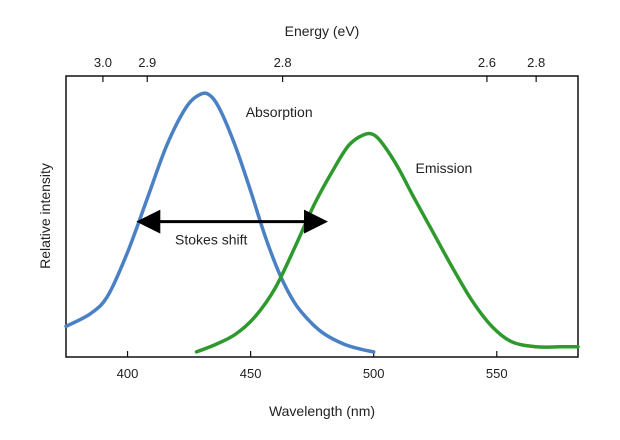 This screenshot has width=620, height=440. I want to click on top-tick-label: 2.9, so click(147, 62).